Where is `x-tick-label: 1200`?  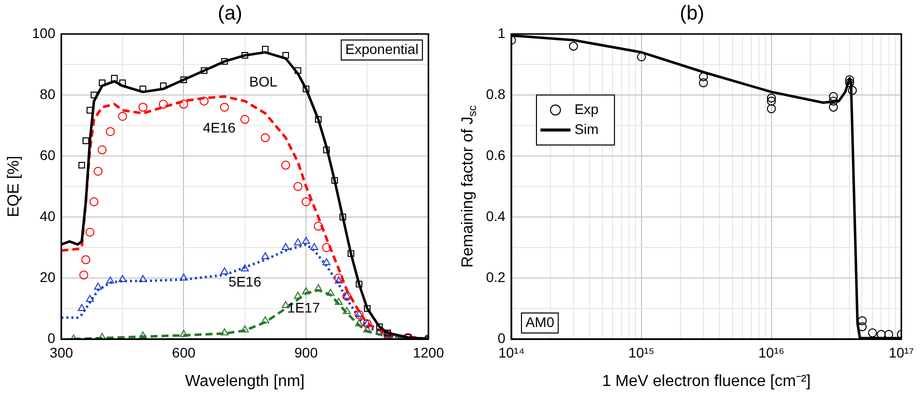
x-tick-label: 1200 is located at coordinates (428, 352).